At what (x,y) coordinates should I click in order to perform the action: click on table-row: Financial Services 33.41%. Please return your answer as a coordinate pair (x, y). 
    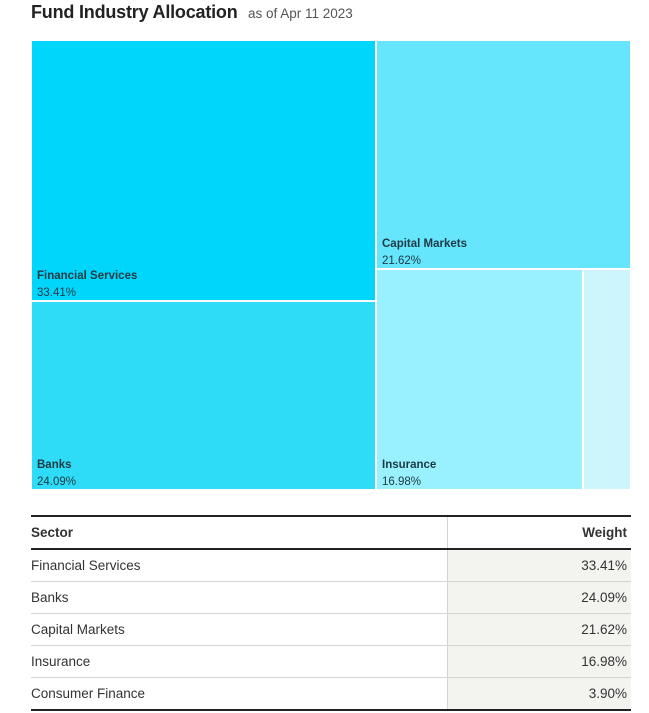
    Looking at the image, I should click on (331, 565).